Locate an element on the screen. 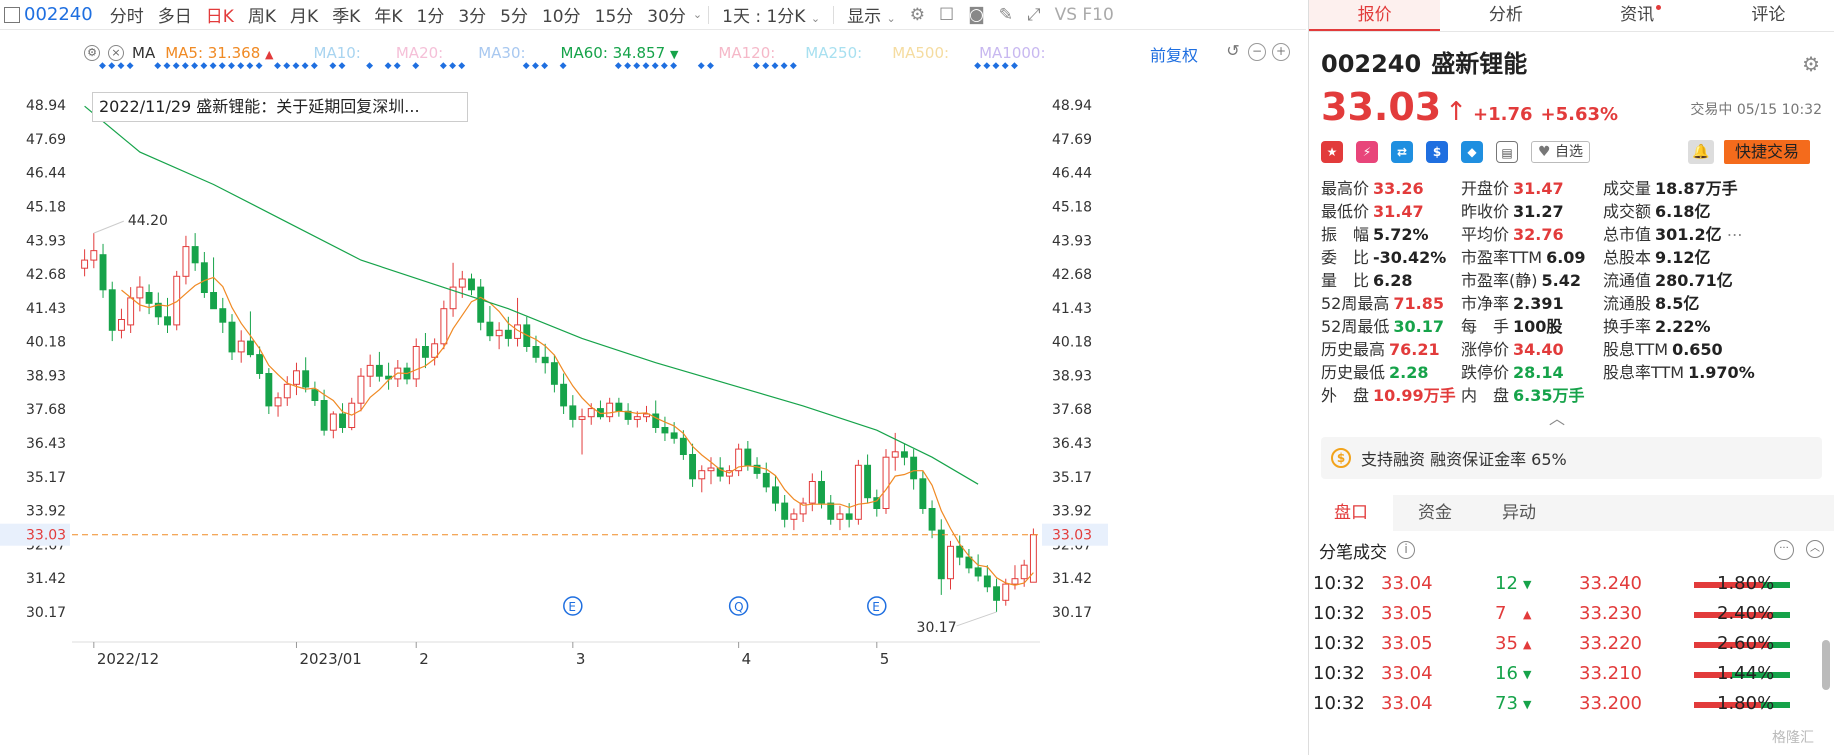  period-tab: 分时 is located at coordinates (126, 17).